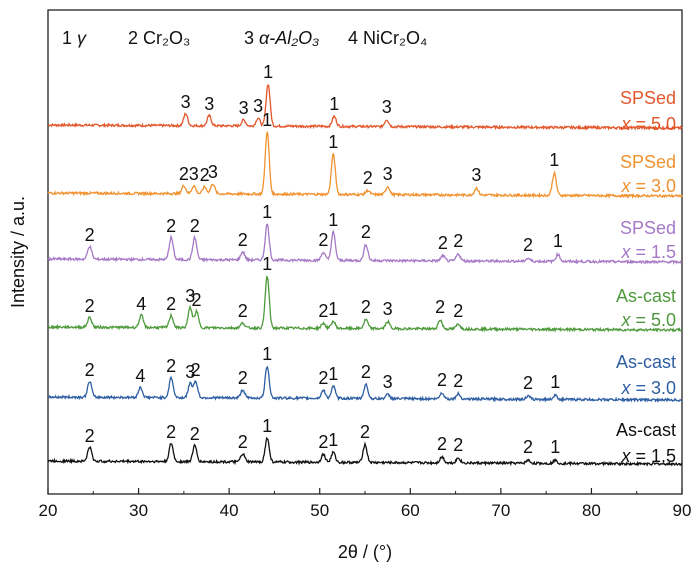 This screenshot has height=570, width=700. Describe the element at coordinates (141, 304) in the screenshot. I see `peak-label: 4` at that location.